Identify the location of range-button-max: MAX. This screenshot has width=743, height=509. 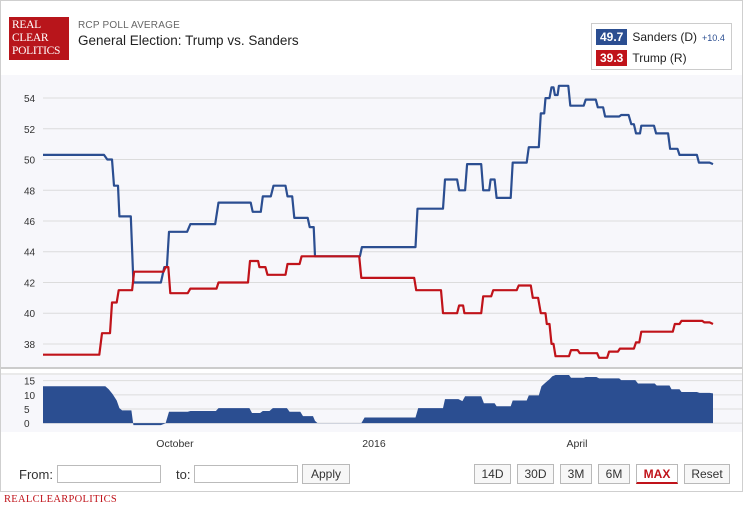
(657, 474).